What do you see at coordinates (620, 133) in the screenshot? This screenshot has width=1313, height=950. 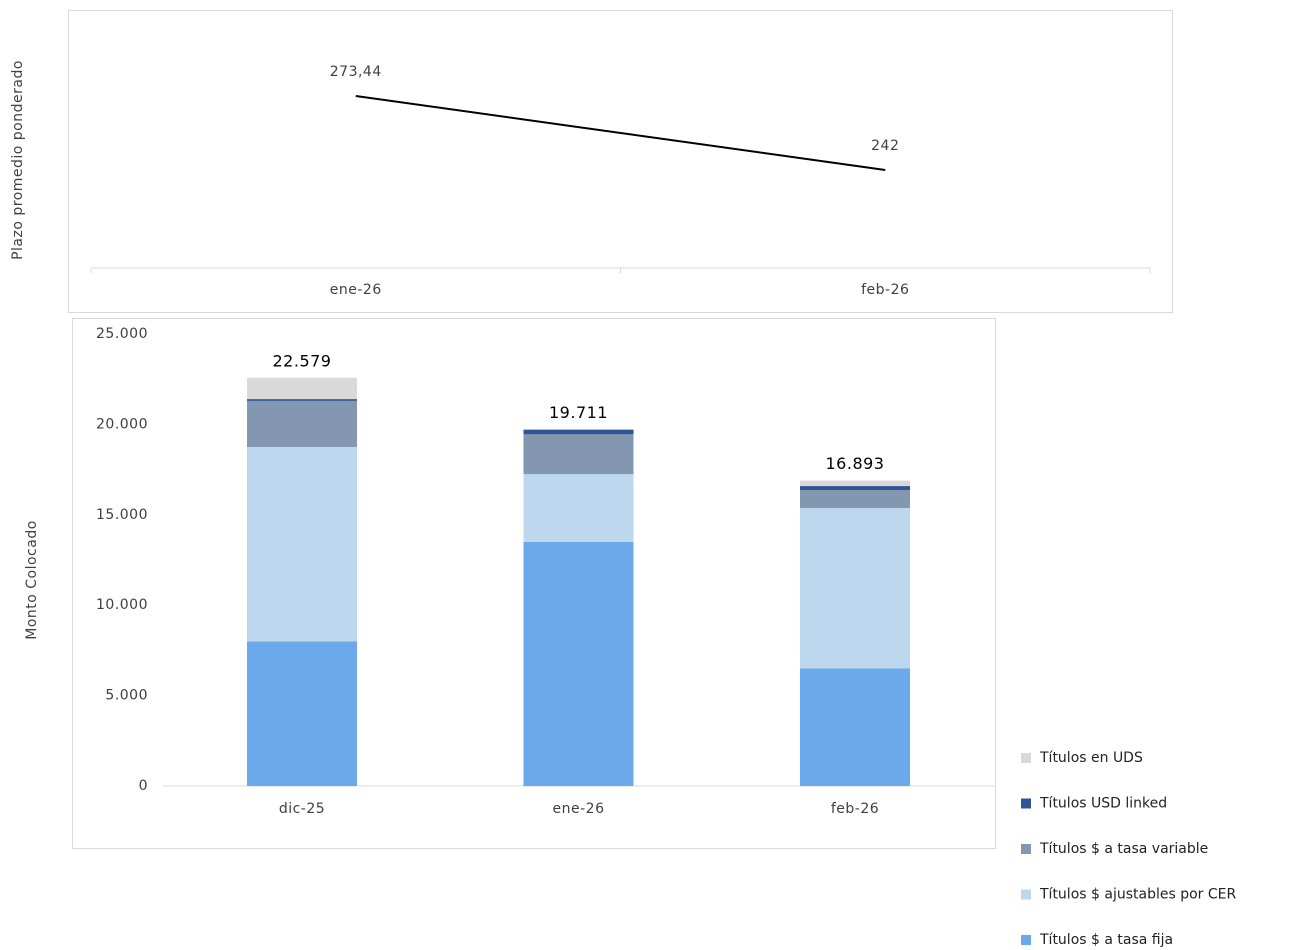 I see `line` at bounding box center [620, 133].